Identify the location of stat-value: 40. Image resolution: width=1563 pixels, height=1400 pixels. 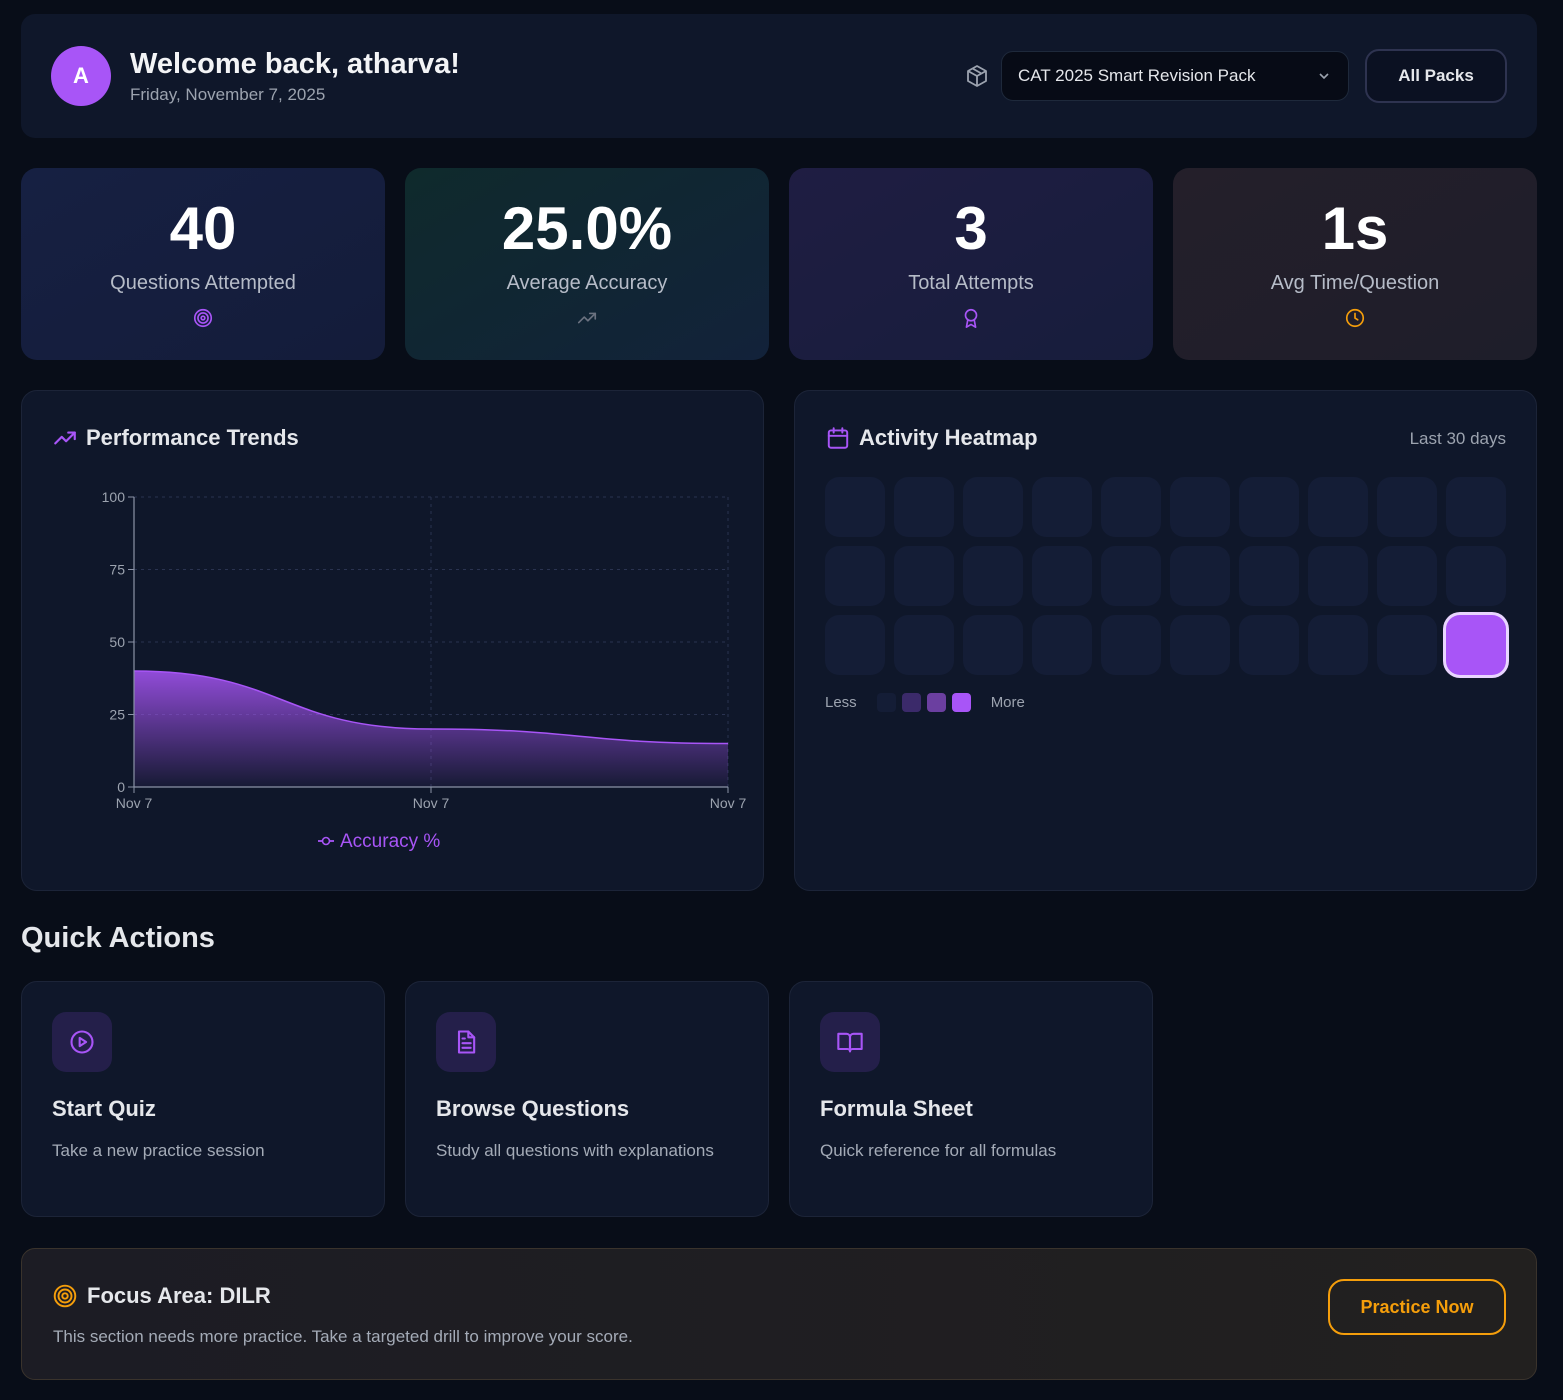
(203, 228).